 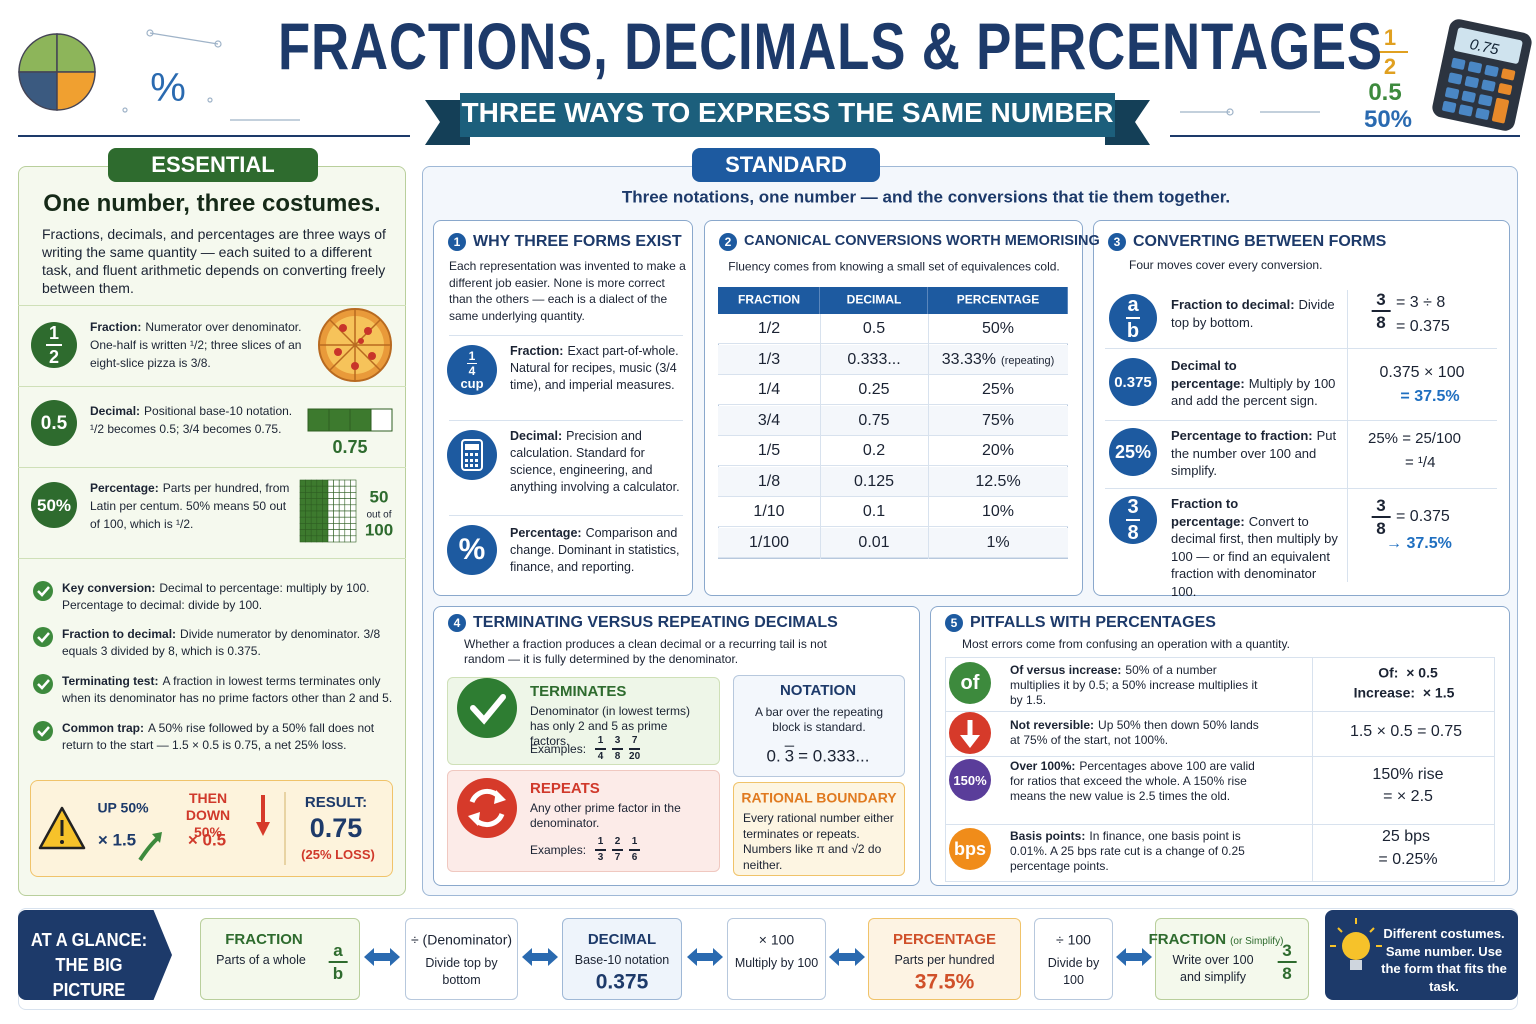 I want to click on move-icon: 0.375, so click(x=1133, y=382).